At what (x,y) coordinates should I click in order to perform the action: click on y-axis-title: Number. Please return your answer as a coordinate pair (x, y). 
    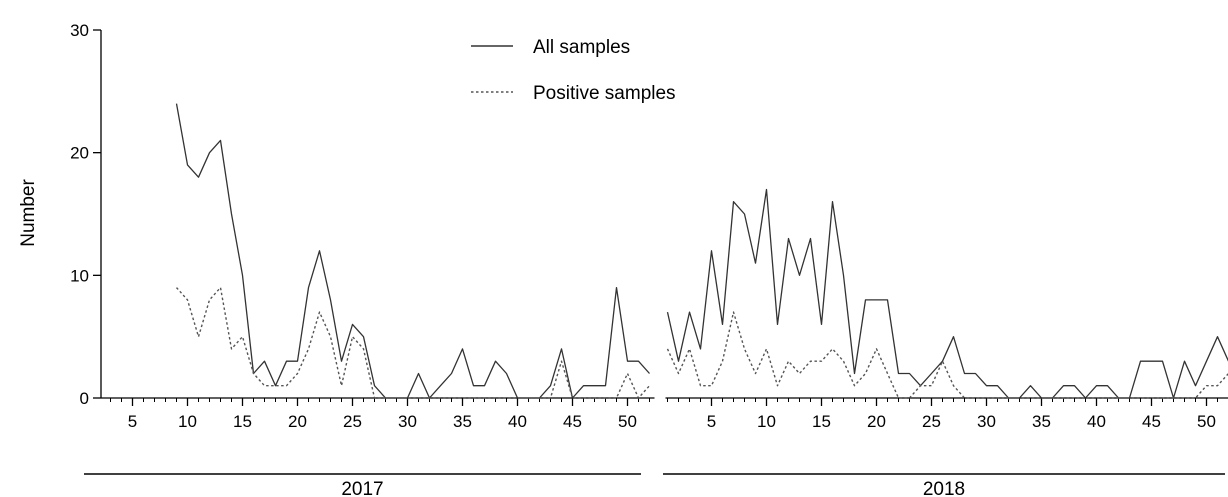
    Looking at the image, I should click on (28, 213).